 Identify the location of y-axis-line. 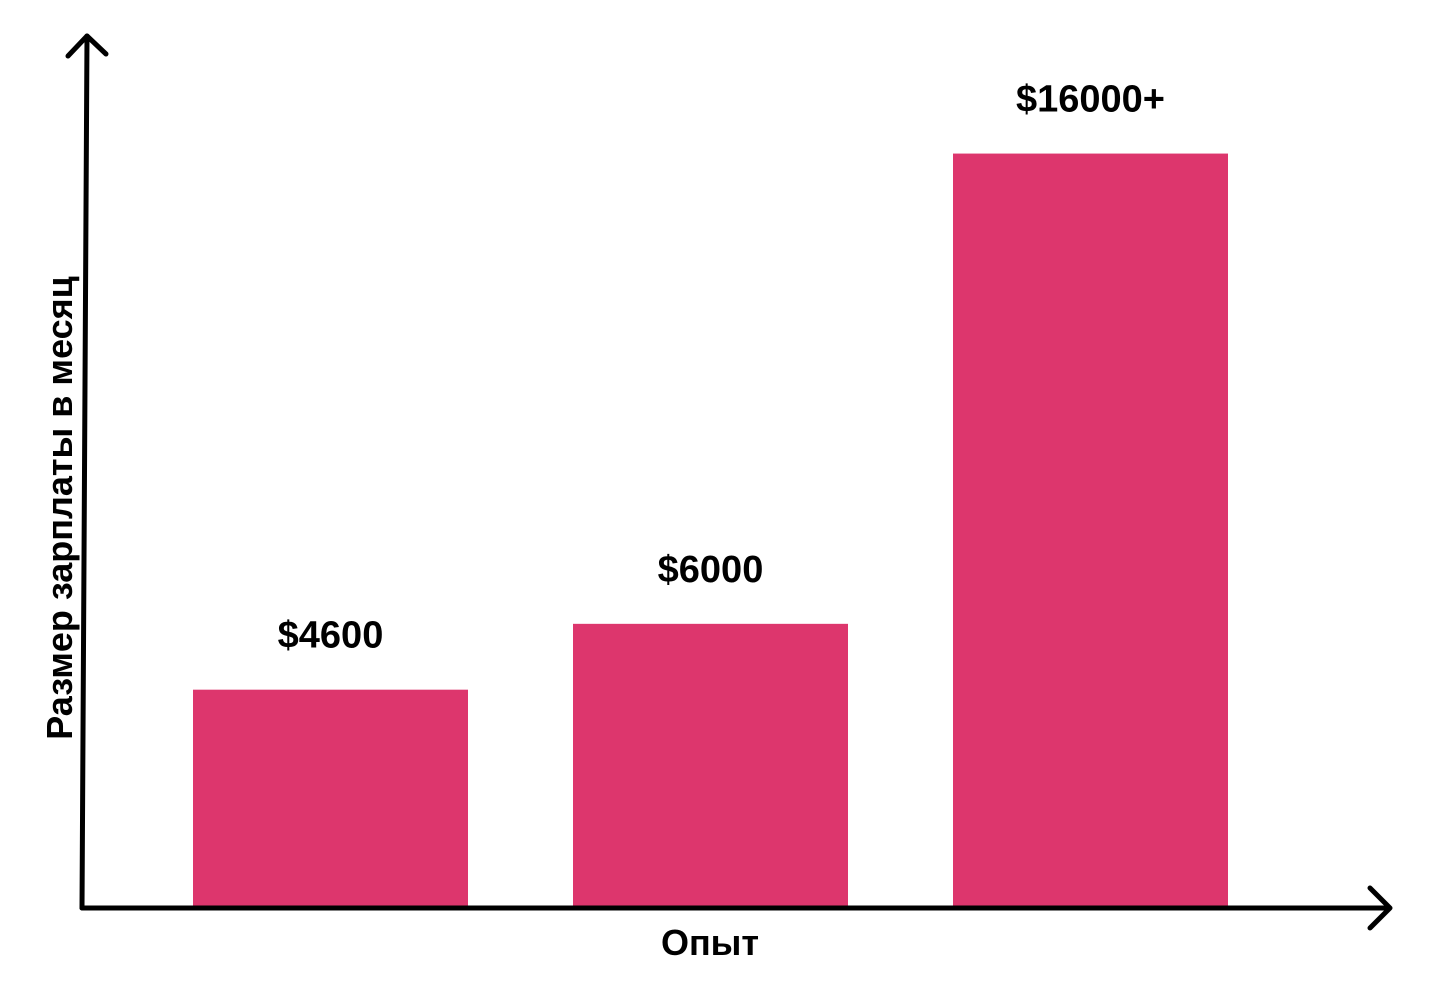
(84, 472).